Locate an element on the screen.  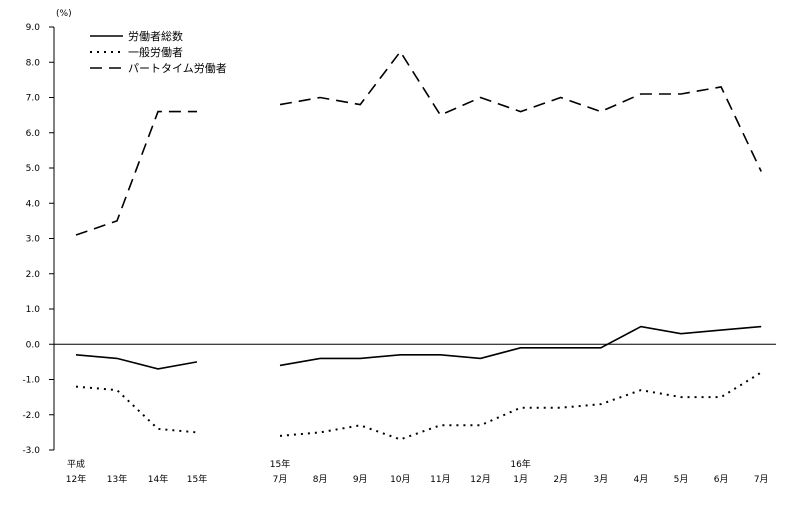
y-tick-label: 5.0 is located at coordinates (33, 169).